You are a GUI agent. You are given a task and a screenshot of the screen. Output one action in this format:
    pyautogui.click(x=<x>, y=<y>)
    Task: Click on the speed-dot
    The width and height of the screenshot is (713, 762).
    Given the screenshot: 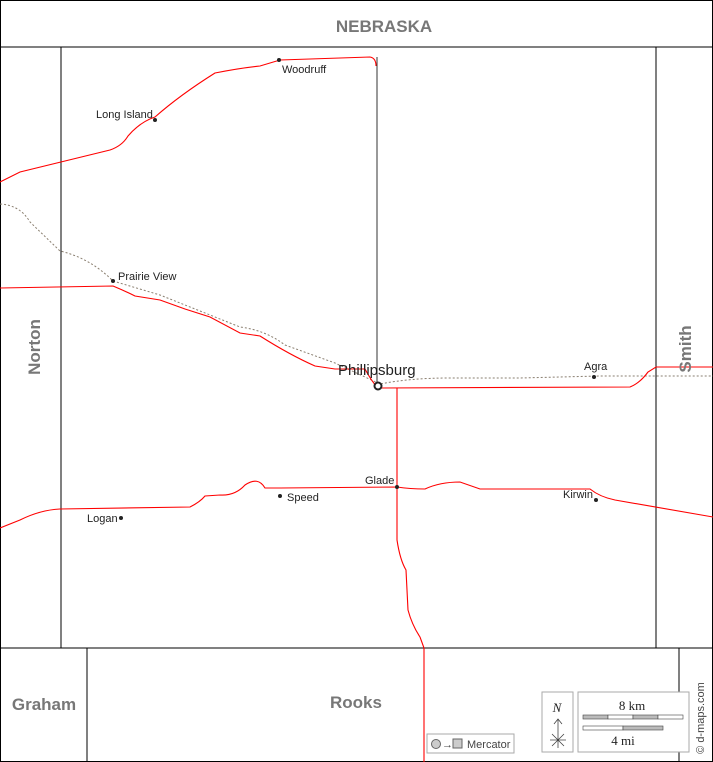 What is the action you would take?
    pyautogui.click(x=280, y=496)
    